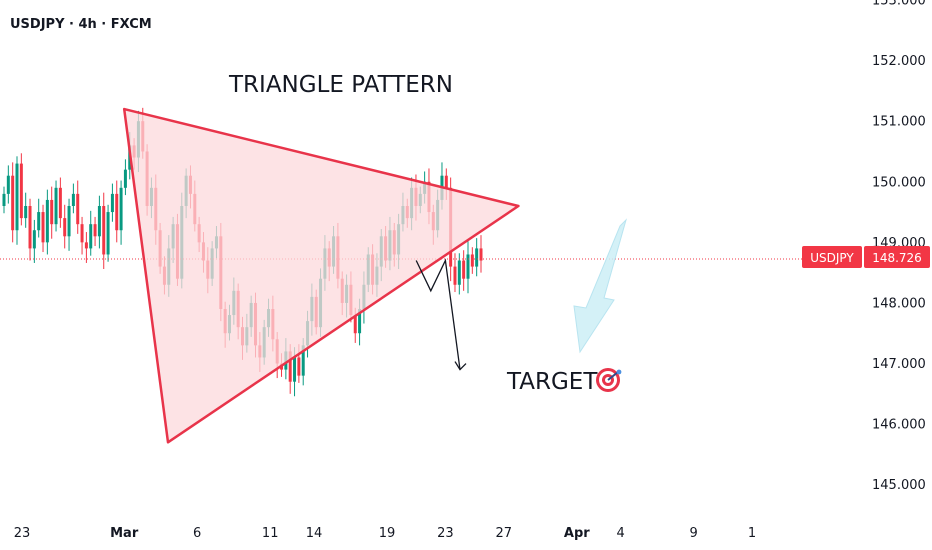  Describe the element at coordinates (899, 182) in the screenshot. I see `y-tick-label: 150.000` at that location.